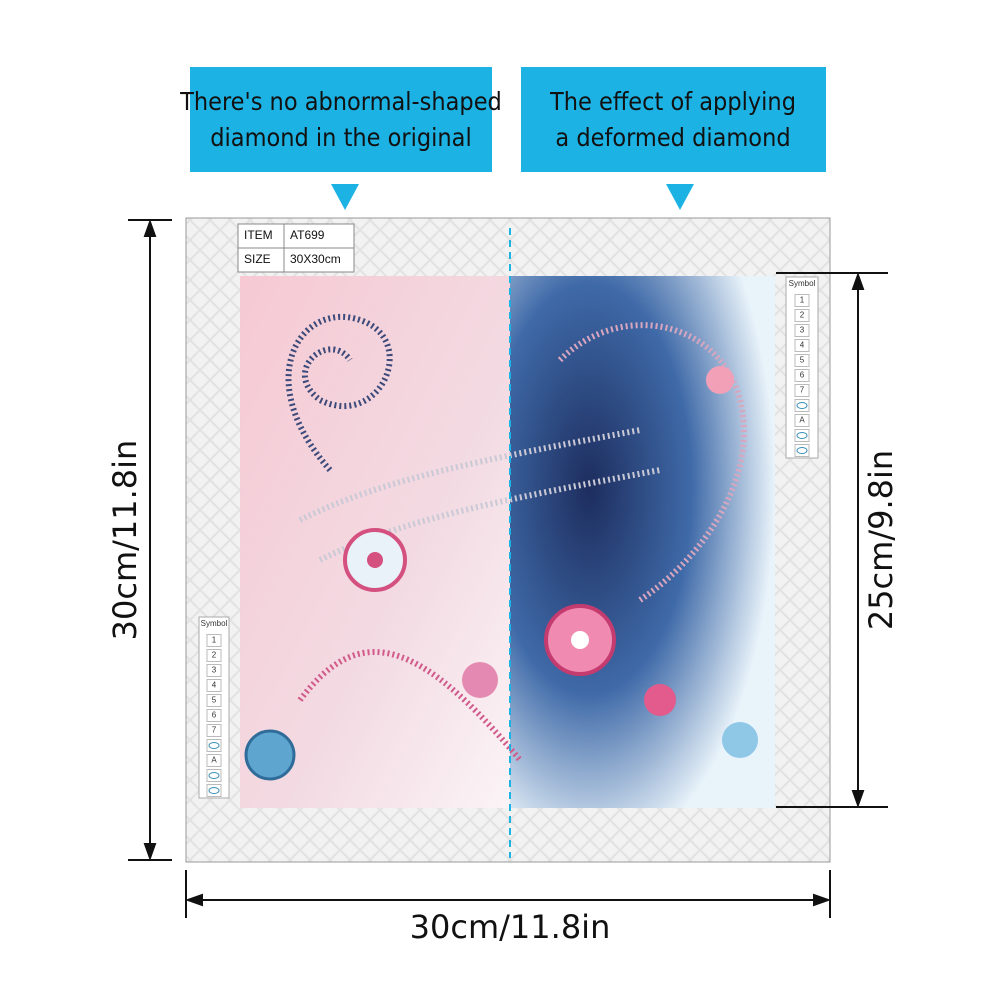 This screenshot has height=1001, width=1001. Describe the element at coordinates (340, 101) in the screenshot. I see `callout-text: There's no abnormal-shaped` at that location.